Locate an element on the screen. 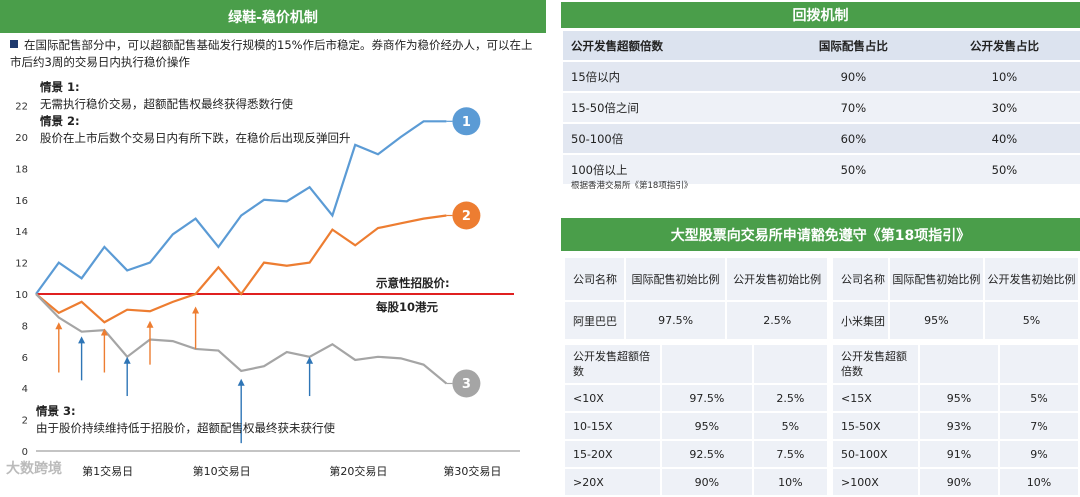 The image size is (1080, 497). table-row: 15-20X 92.5% 7.5% is located at coordinates (696, 454).